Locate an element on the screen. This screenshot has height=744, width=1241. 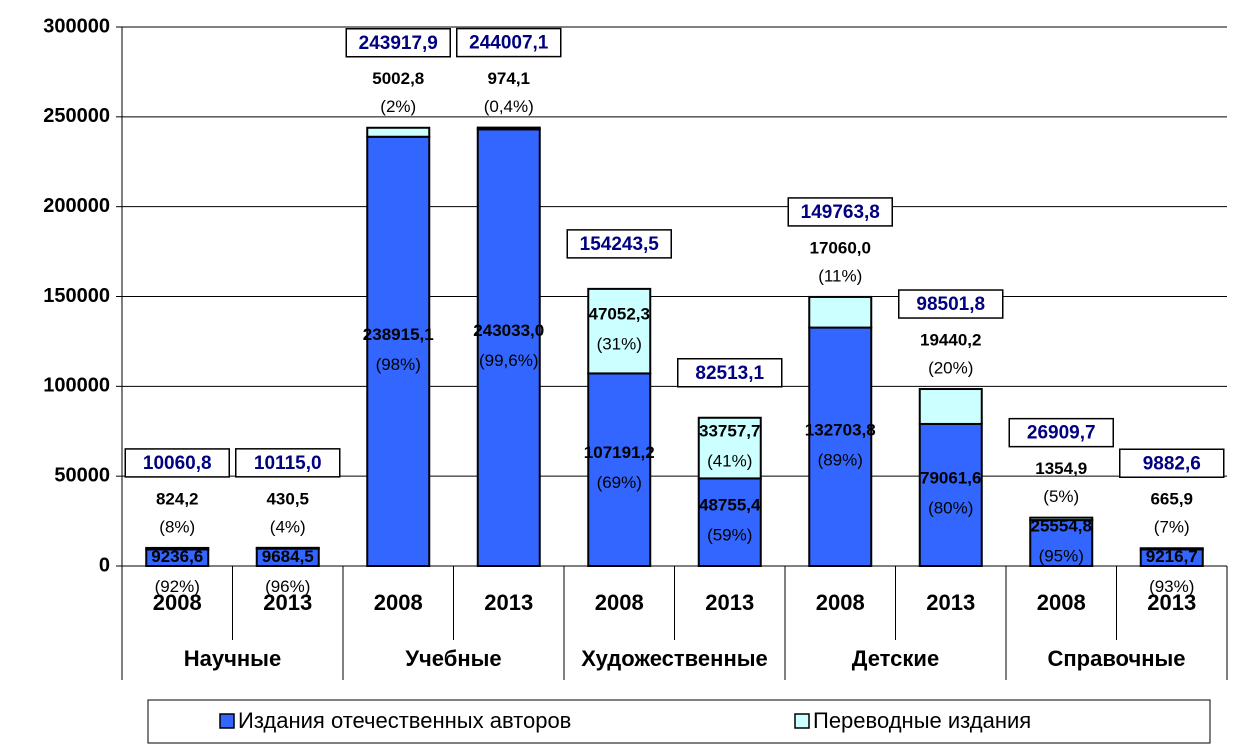
value-label: 79061,6 is located at coordinates (950, 477).